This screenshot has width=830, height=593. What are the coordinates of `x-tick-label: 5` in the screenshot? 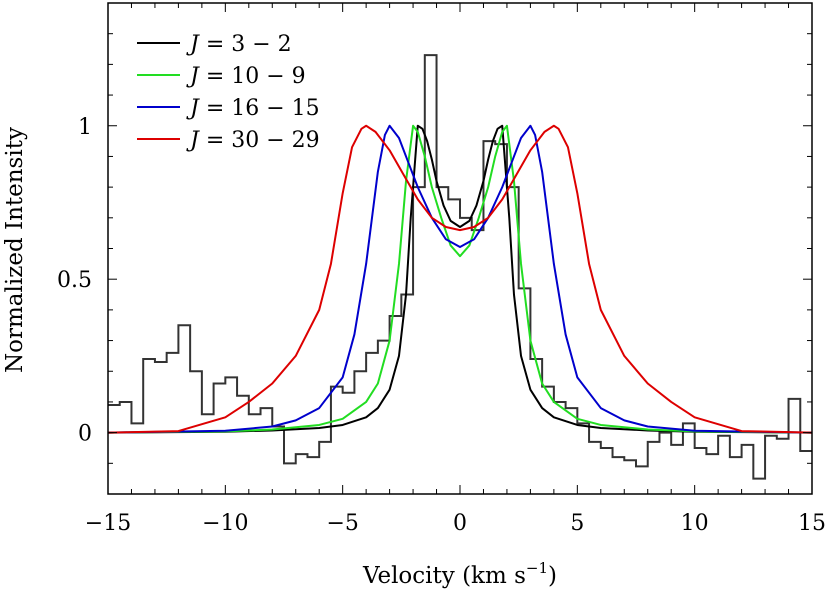 It's located at (577, 523).